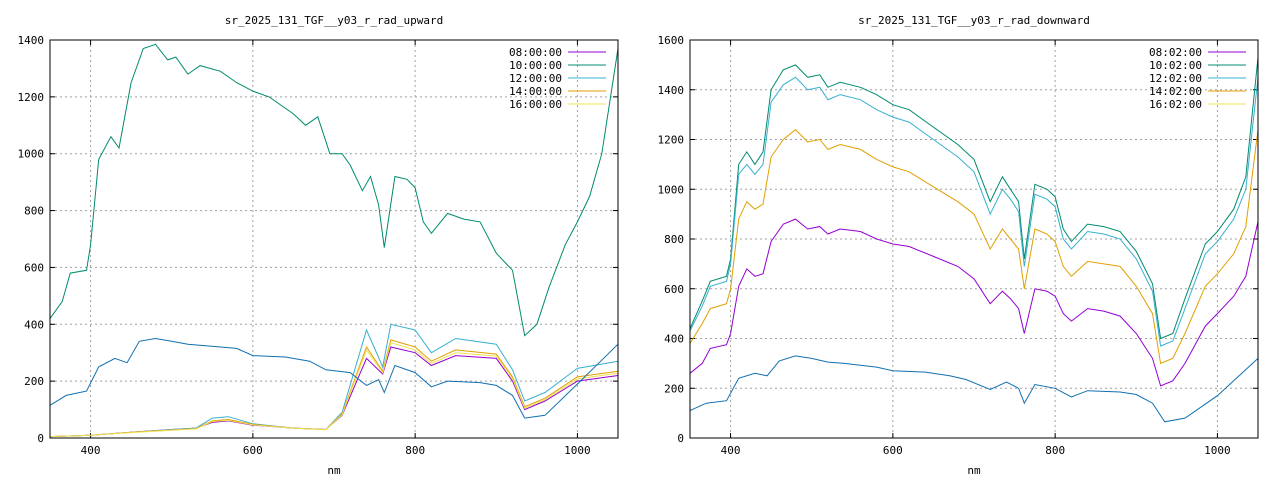 This screenshot has width=1280, height=480. Describe the element at coordinates (535, 91) in the screenshot. I see `legend-label: 14:00:00` at that location.